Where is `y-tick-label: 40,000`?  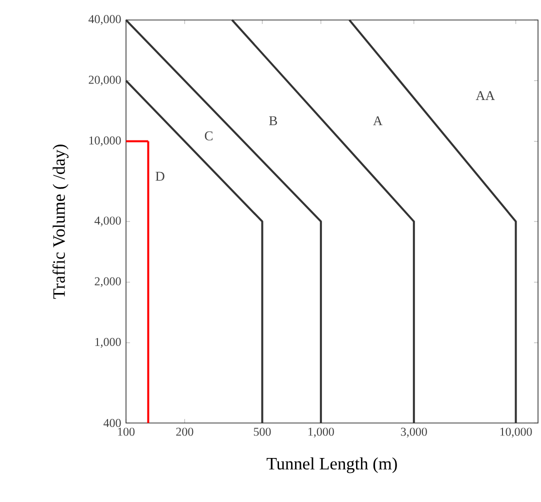
y-tick-label: 40,000 is located at coordinates (104, 20).